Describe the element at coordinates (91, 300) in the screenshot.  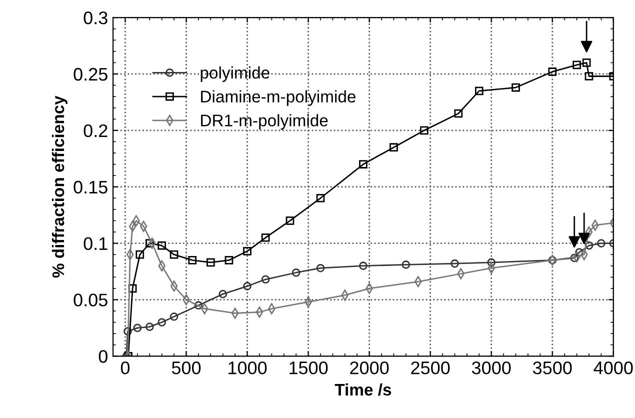
I see `y-tick-label: 0.05` at that location.